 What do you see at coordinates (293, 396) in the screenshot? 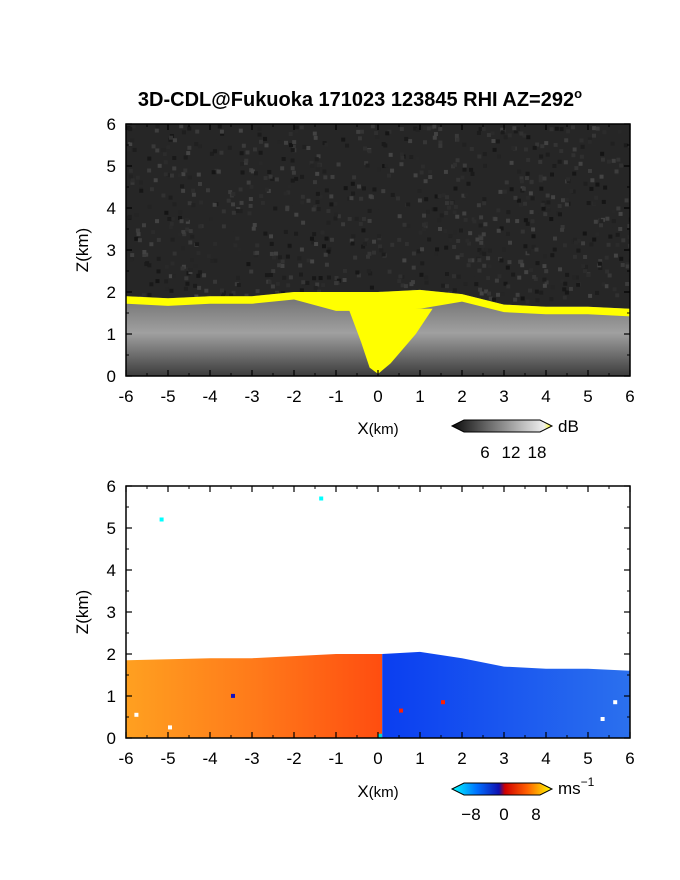
I see `x-tick-label: -2` at bounding box center [293, 396].